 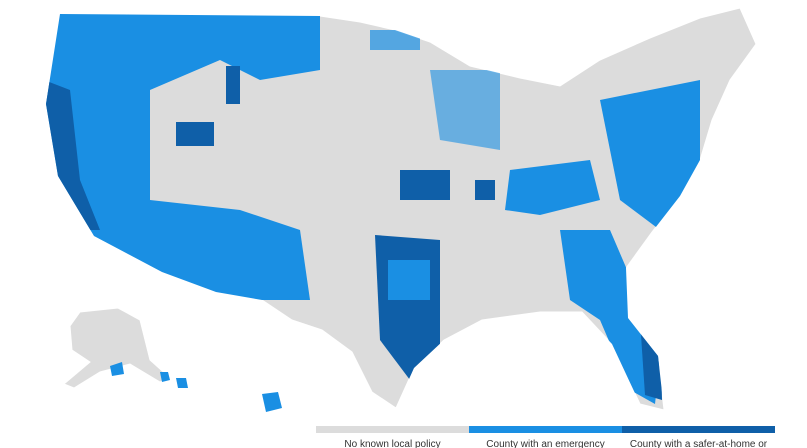 I want to click on legend-label: No known local policy, so click(x=392, y=443).